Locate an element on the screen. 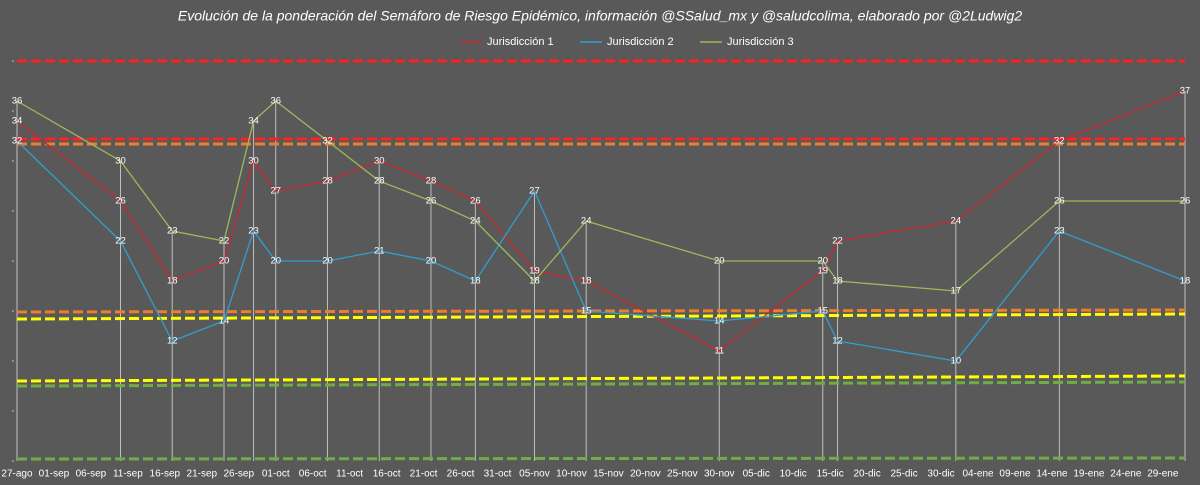  legend-label: Jurisdicción 1 is located at coordinates (520, 42).